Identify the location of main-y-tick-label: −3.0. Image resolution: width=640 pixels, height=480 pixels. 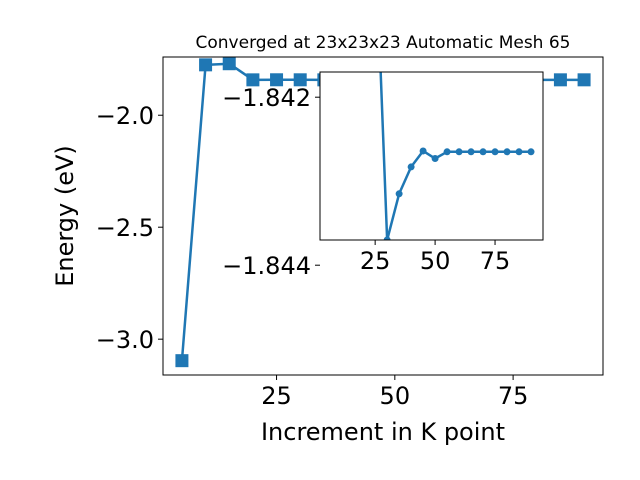
(125, 340).